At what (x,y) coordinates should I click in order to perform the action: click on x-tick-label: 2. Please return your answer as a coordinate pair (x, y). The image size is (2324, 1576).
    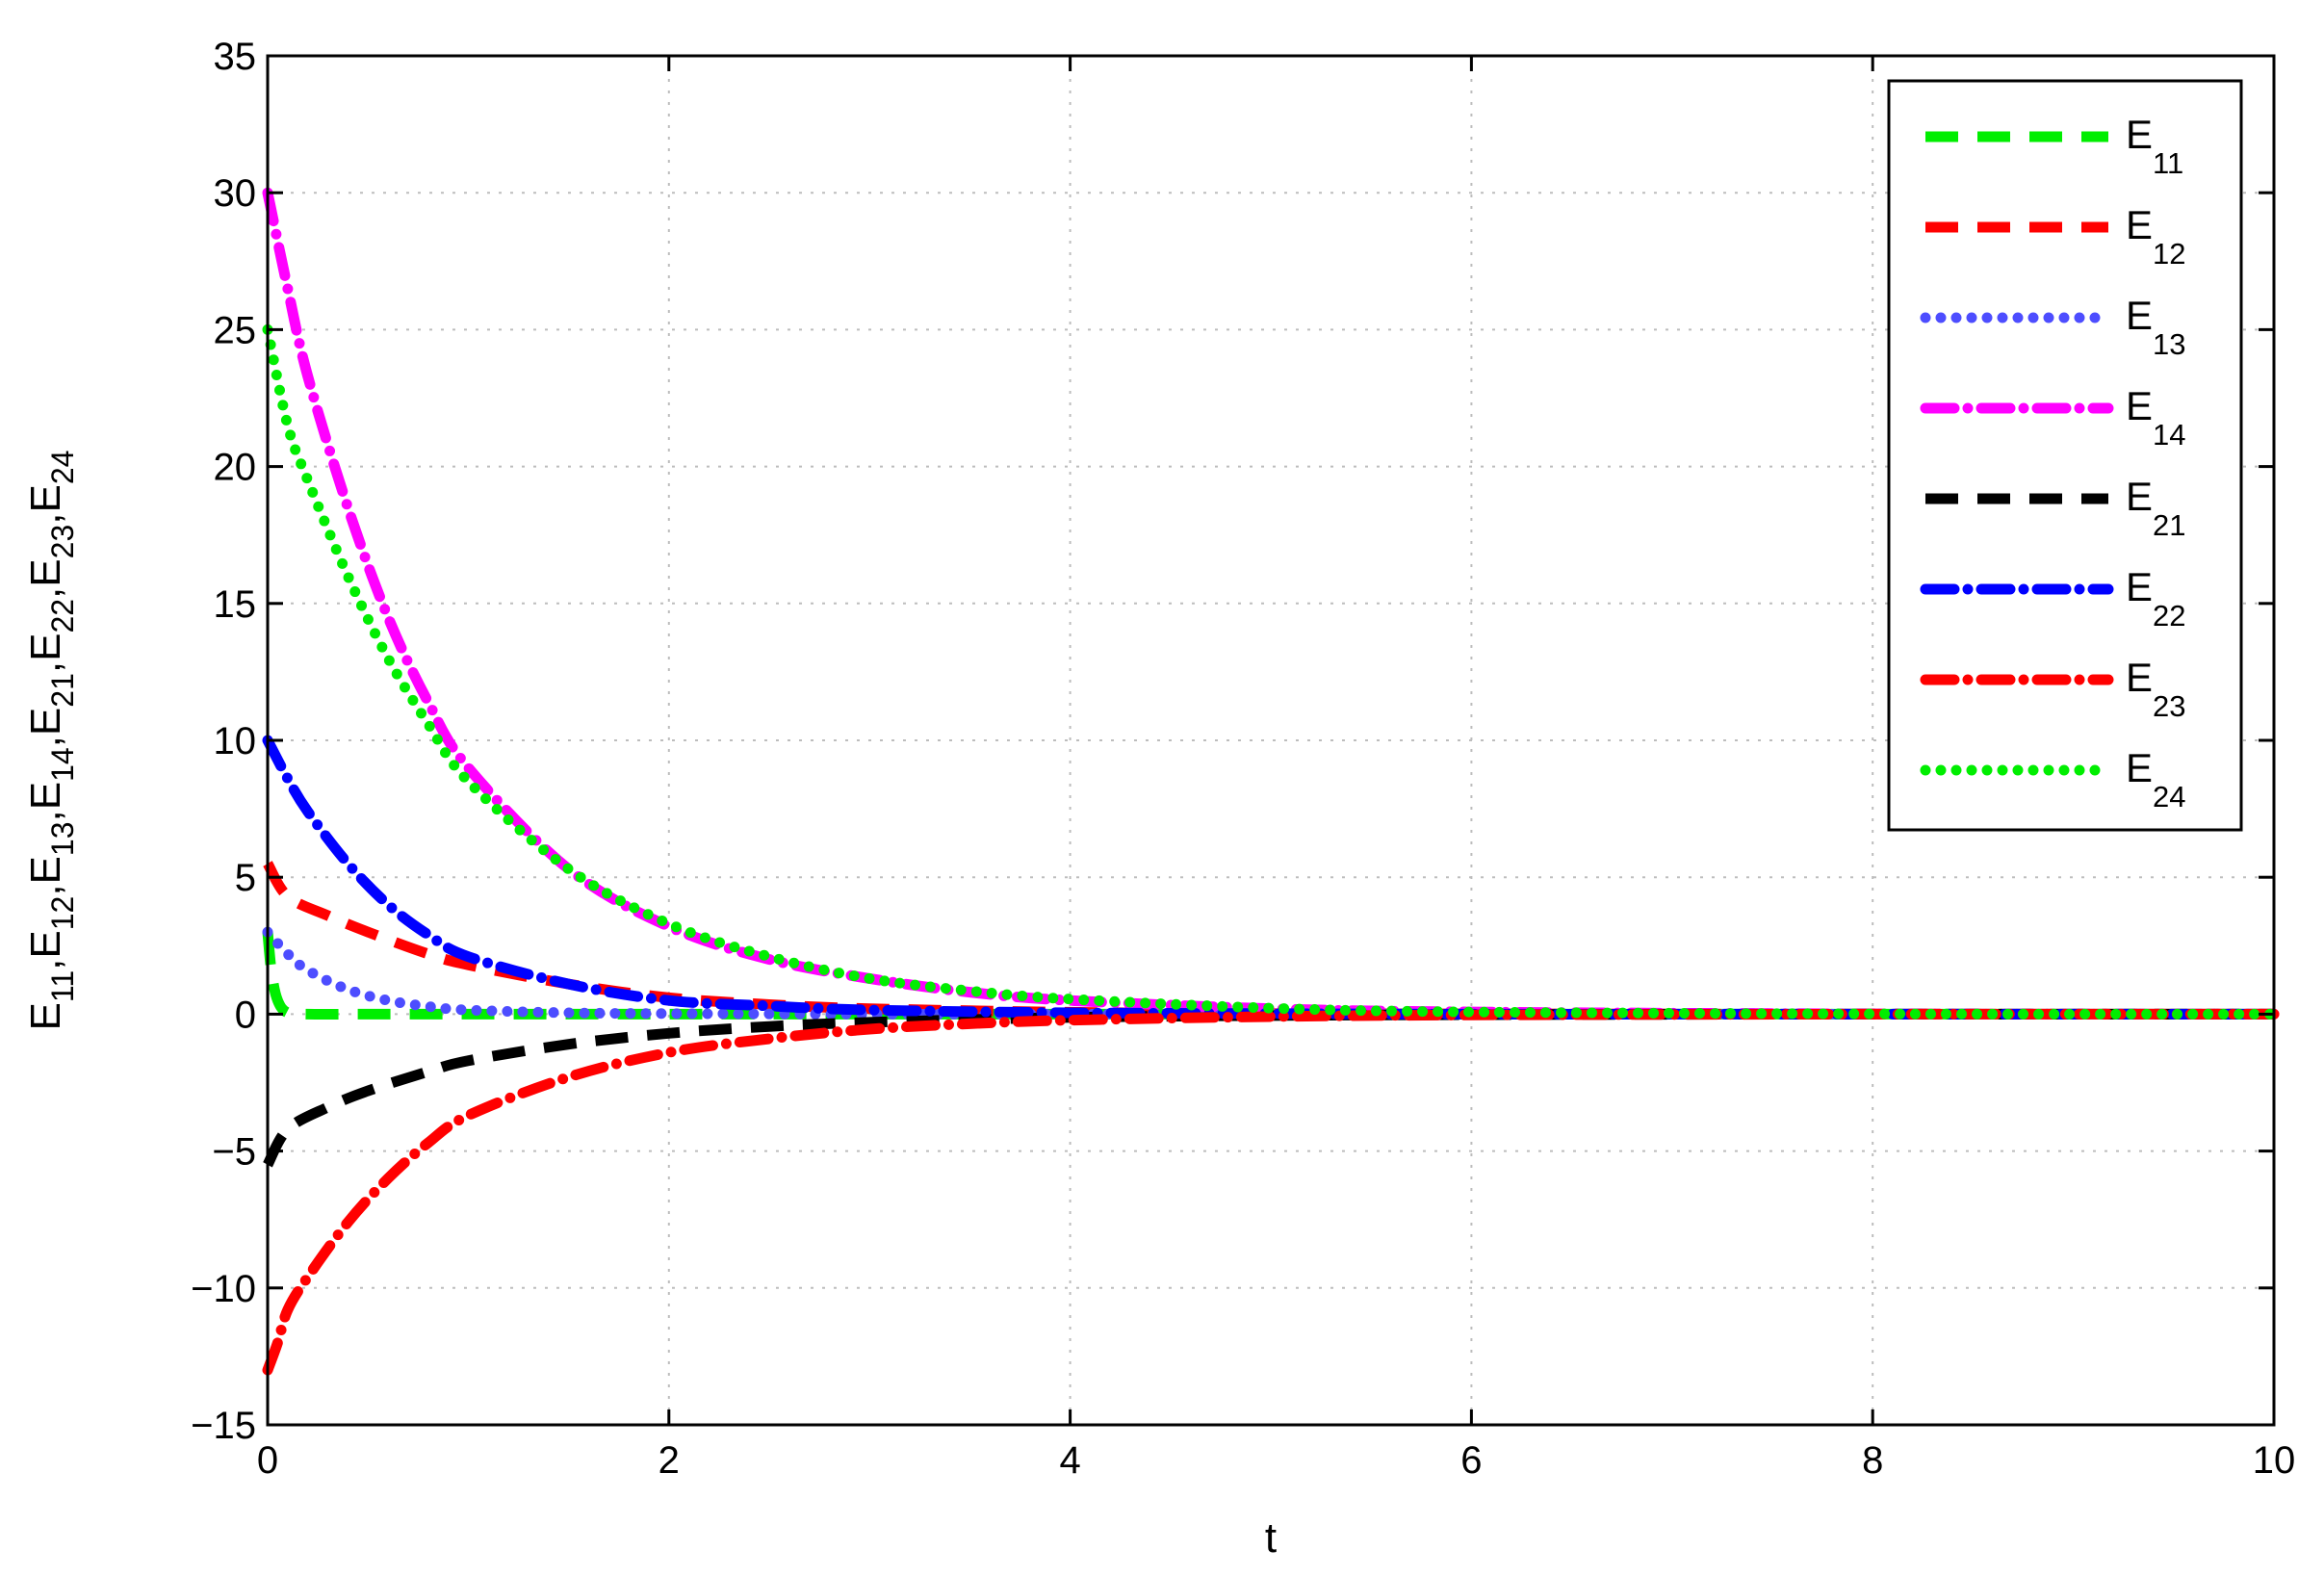
    Looking at the image, I should click on (669, 1460).